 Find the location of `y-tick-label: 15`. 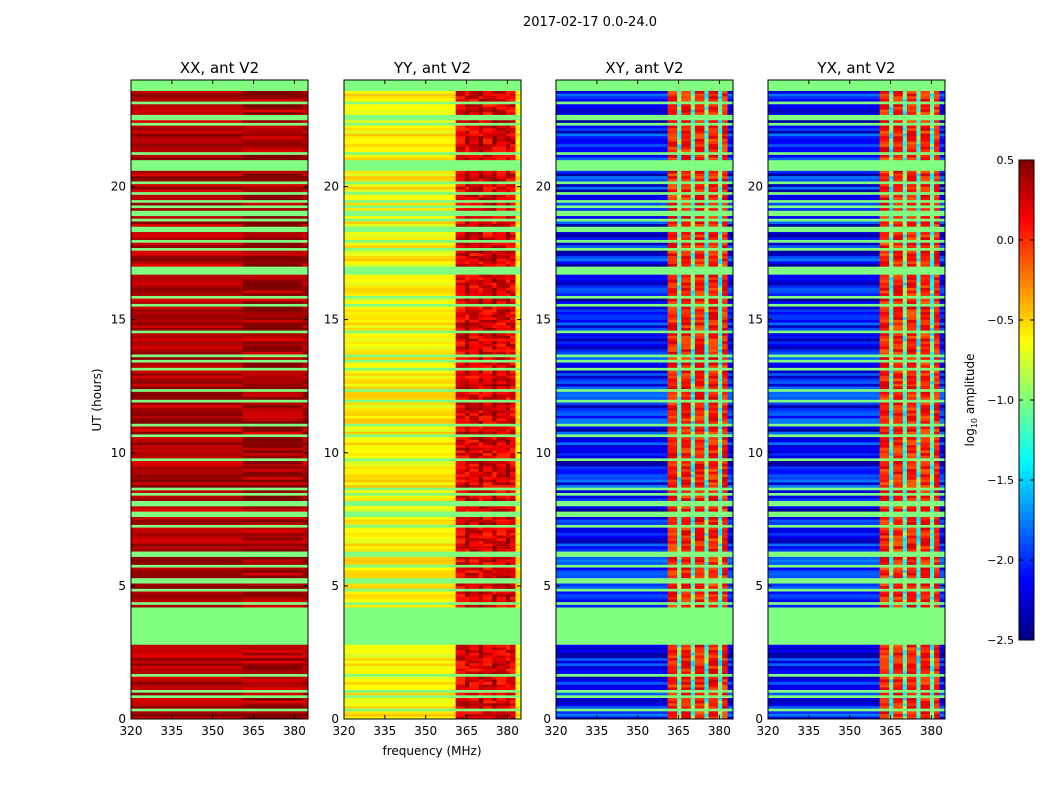

y-tick-label: 15 is located at coordinates (331, 320).